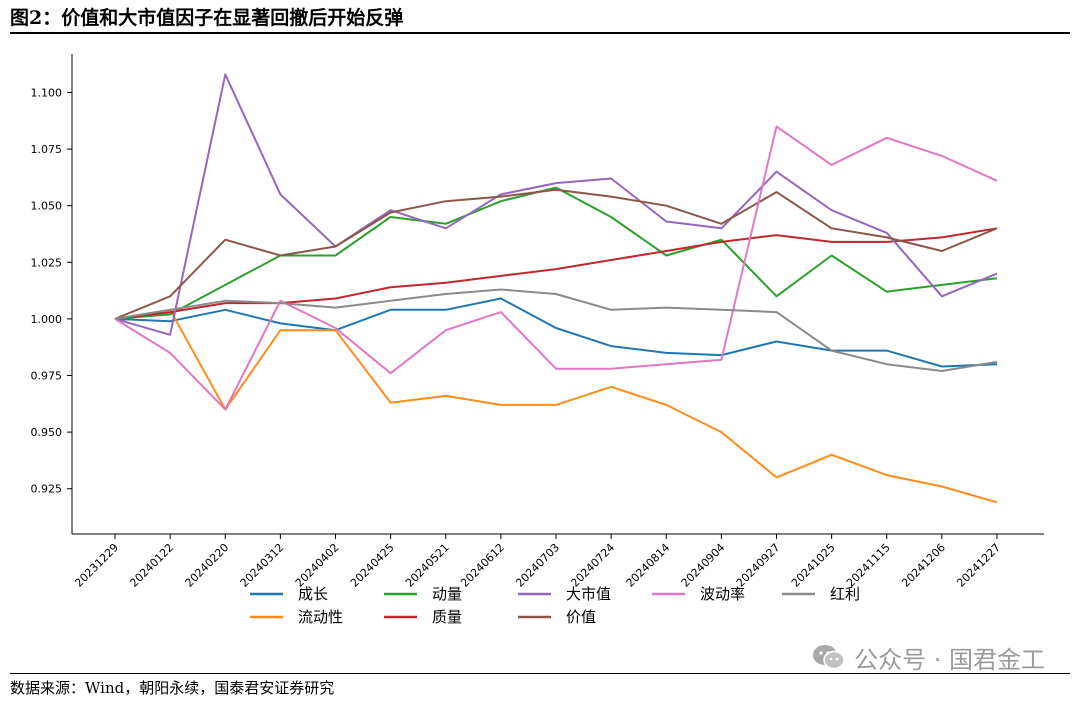 The width and height of the screenshot is (1080, 701). Describe the element at coordinates (207, 565) in the screenshot. I see `x-tick-label: 20240220` at that location.